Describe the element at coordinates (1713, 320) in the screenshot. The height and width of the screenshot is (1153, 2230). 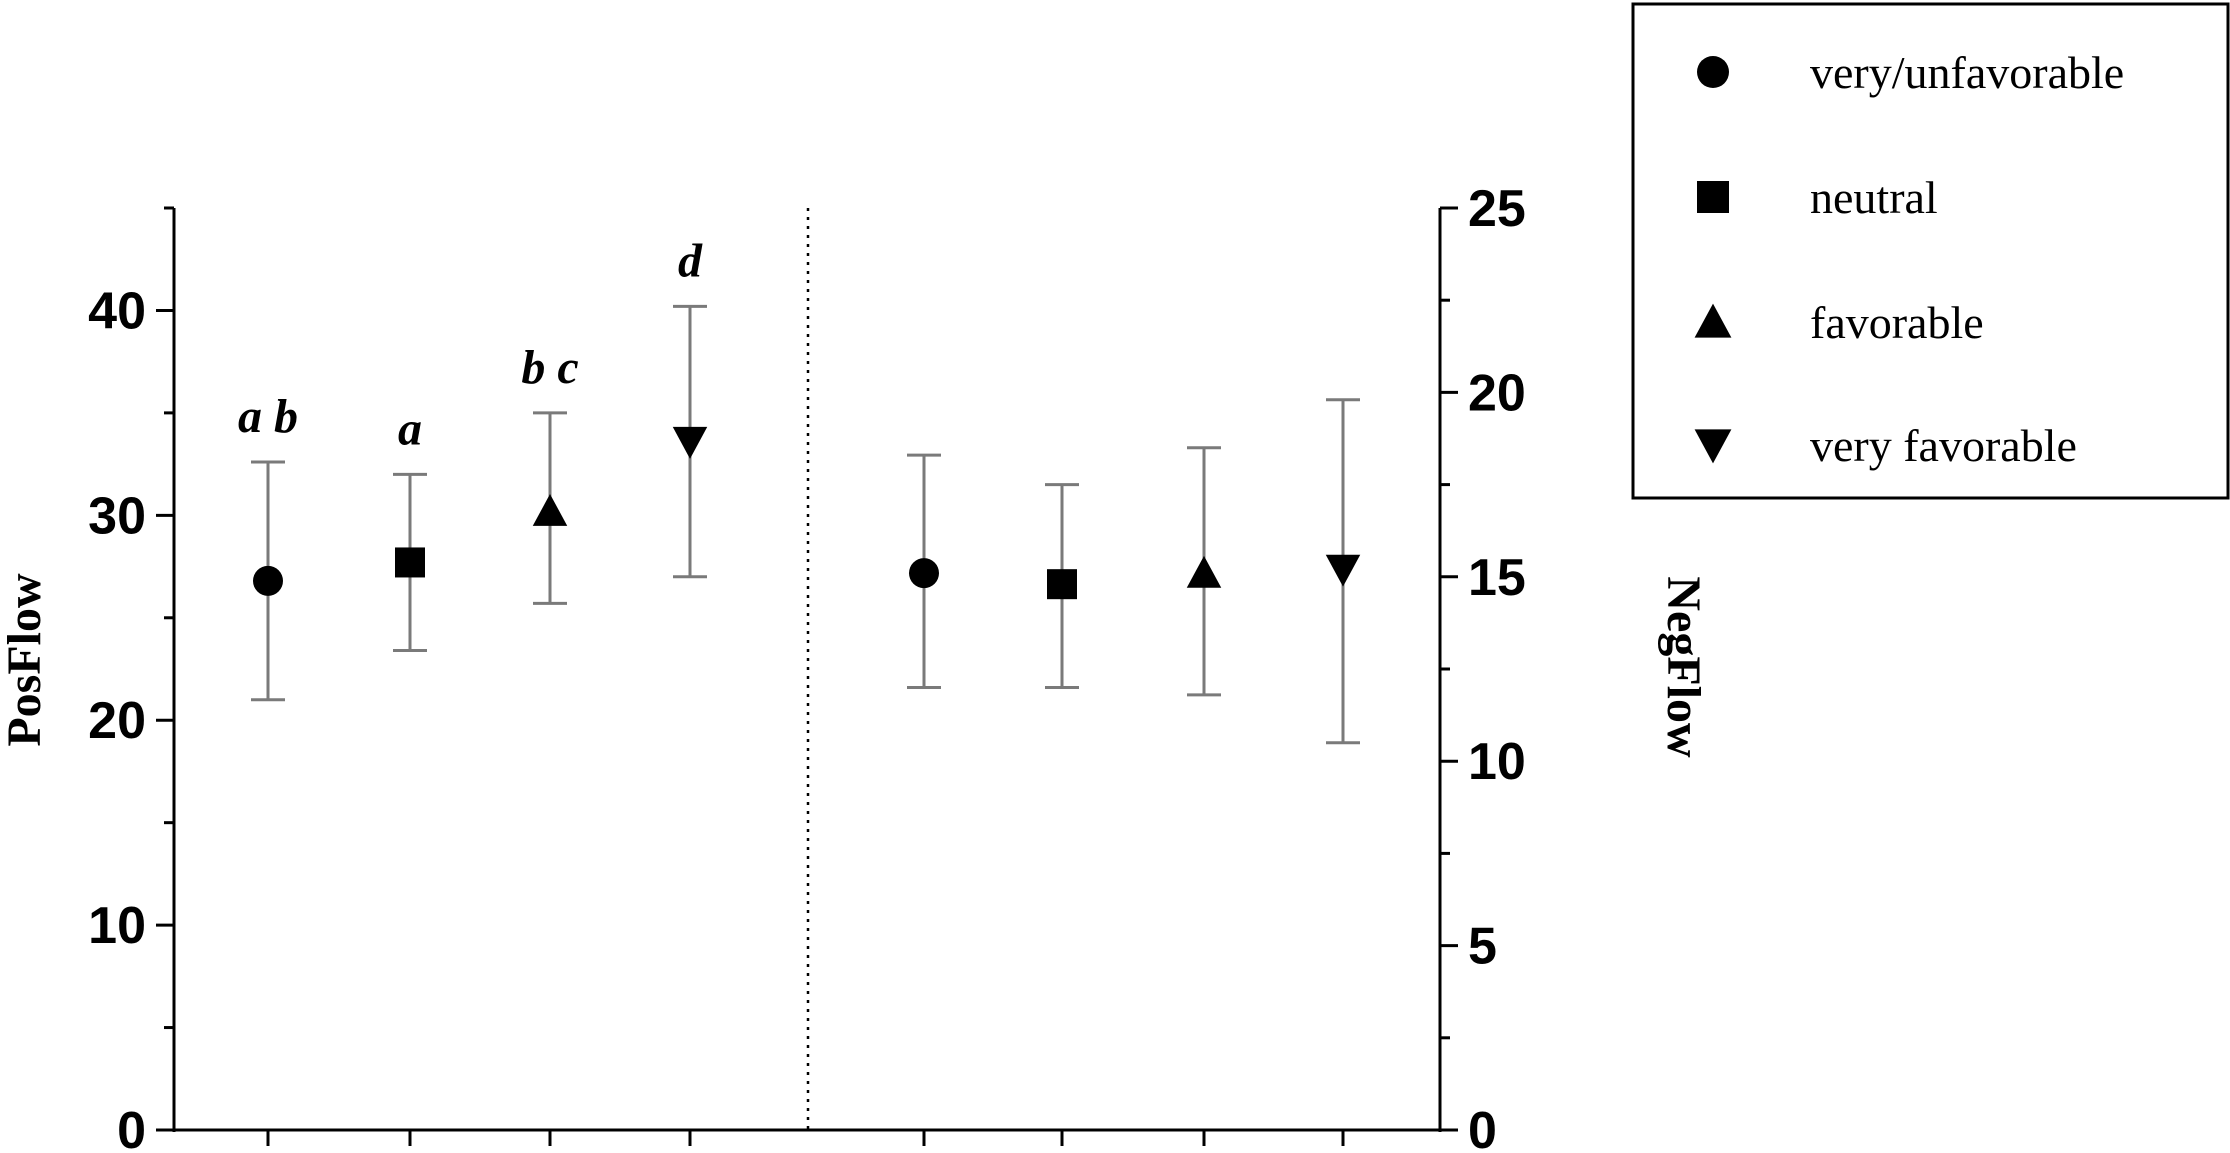
I see `legend-marker-triangle-up` at that location.